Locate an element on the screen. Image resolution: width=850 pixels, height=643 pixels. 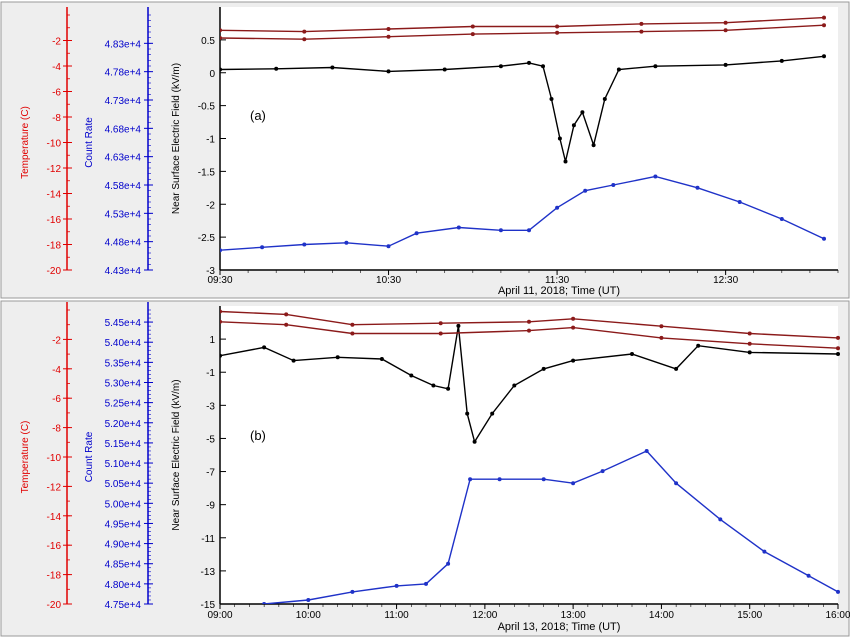
x-tick-label: 15:00 is located at coordinates (749, 615).